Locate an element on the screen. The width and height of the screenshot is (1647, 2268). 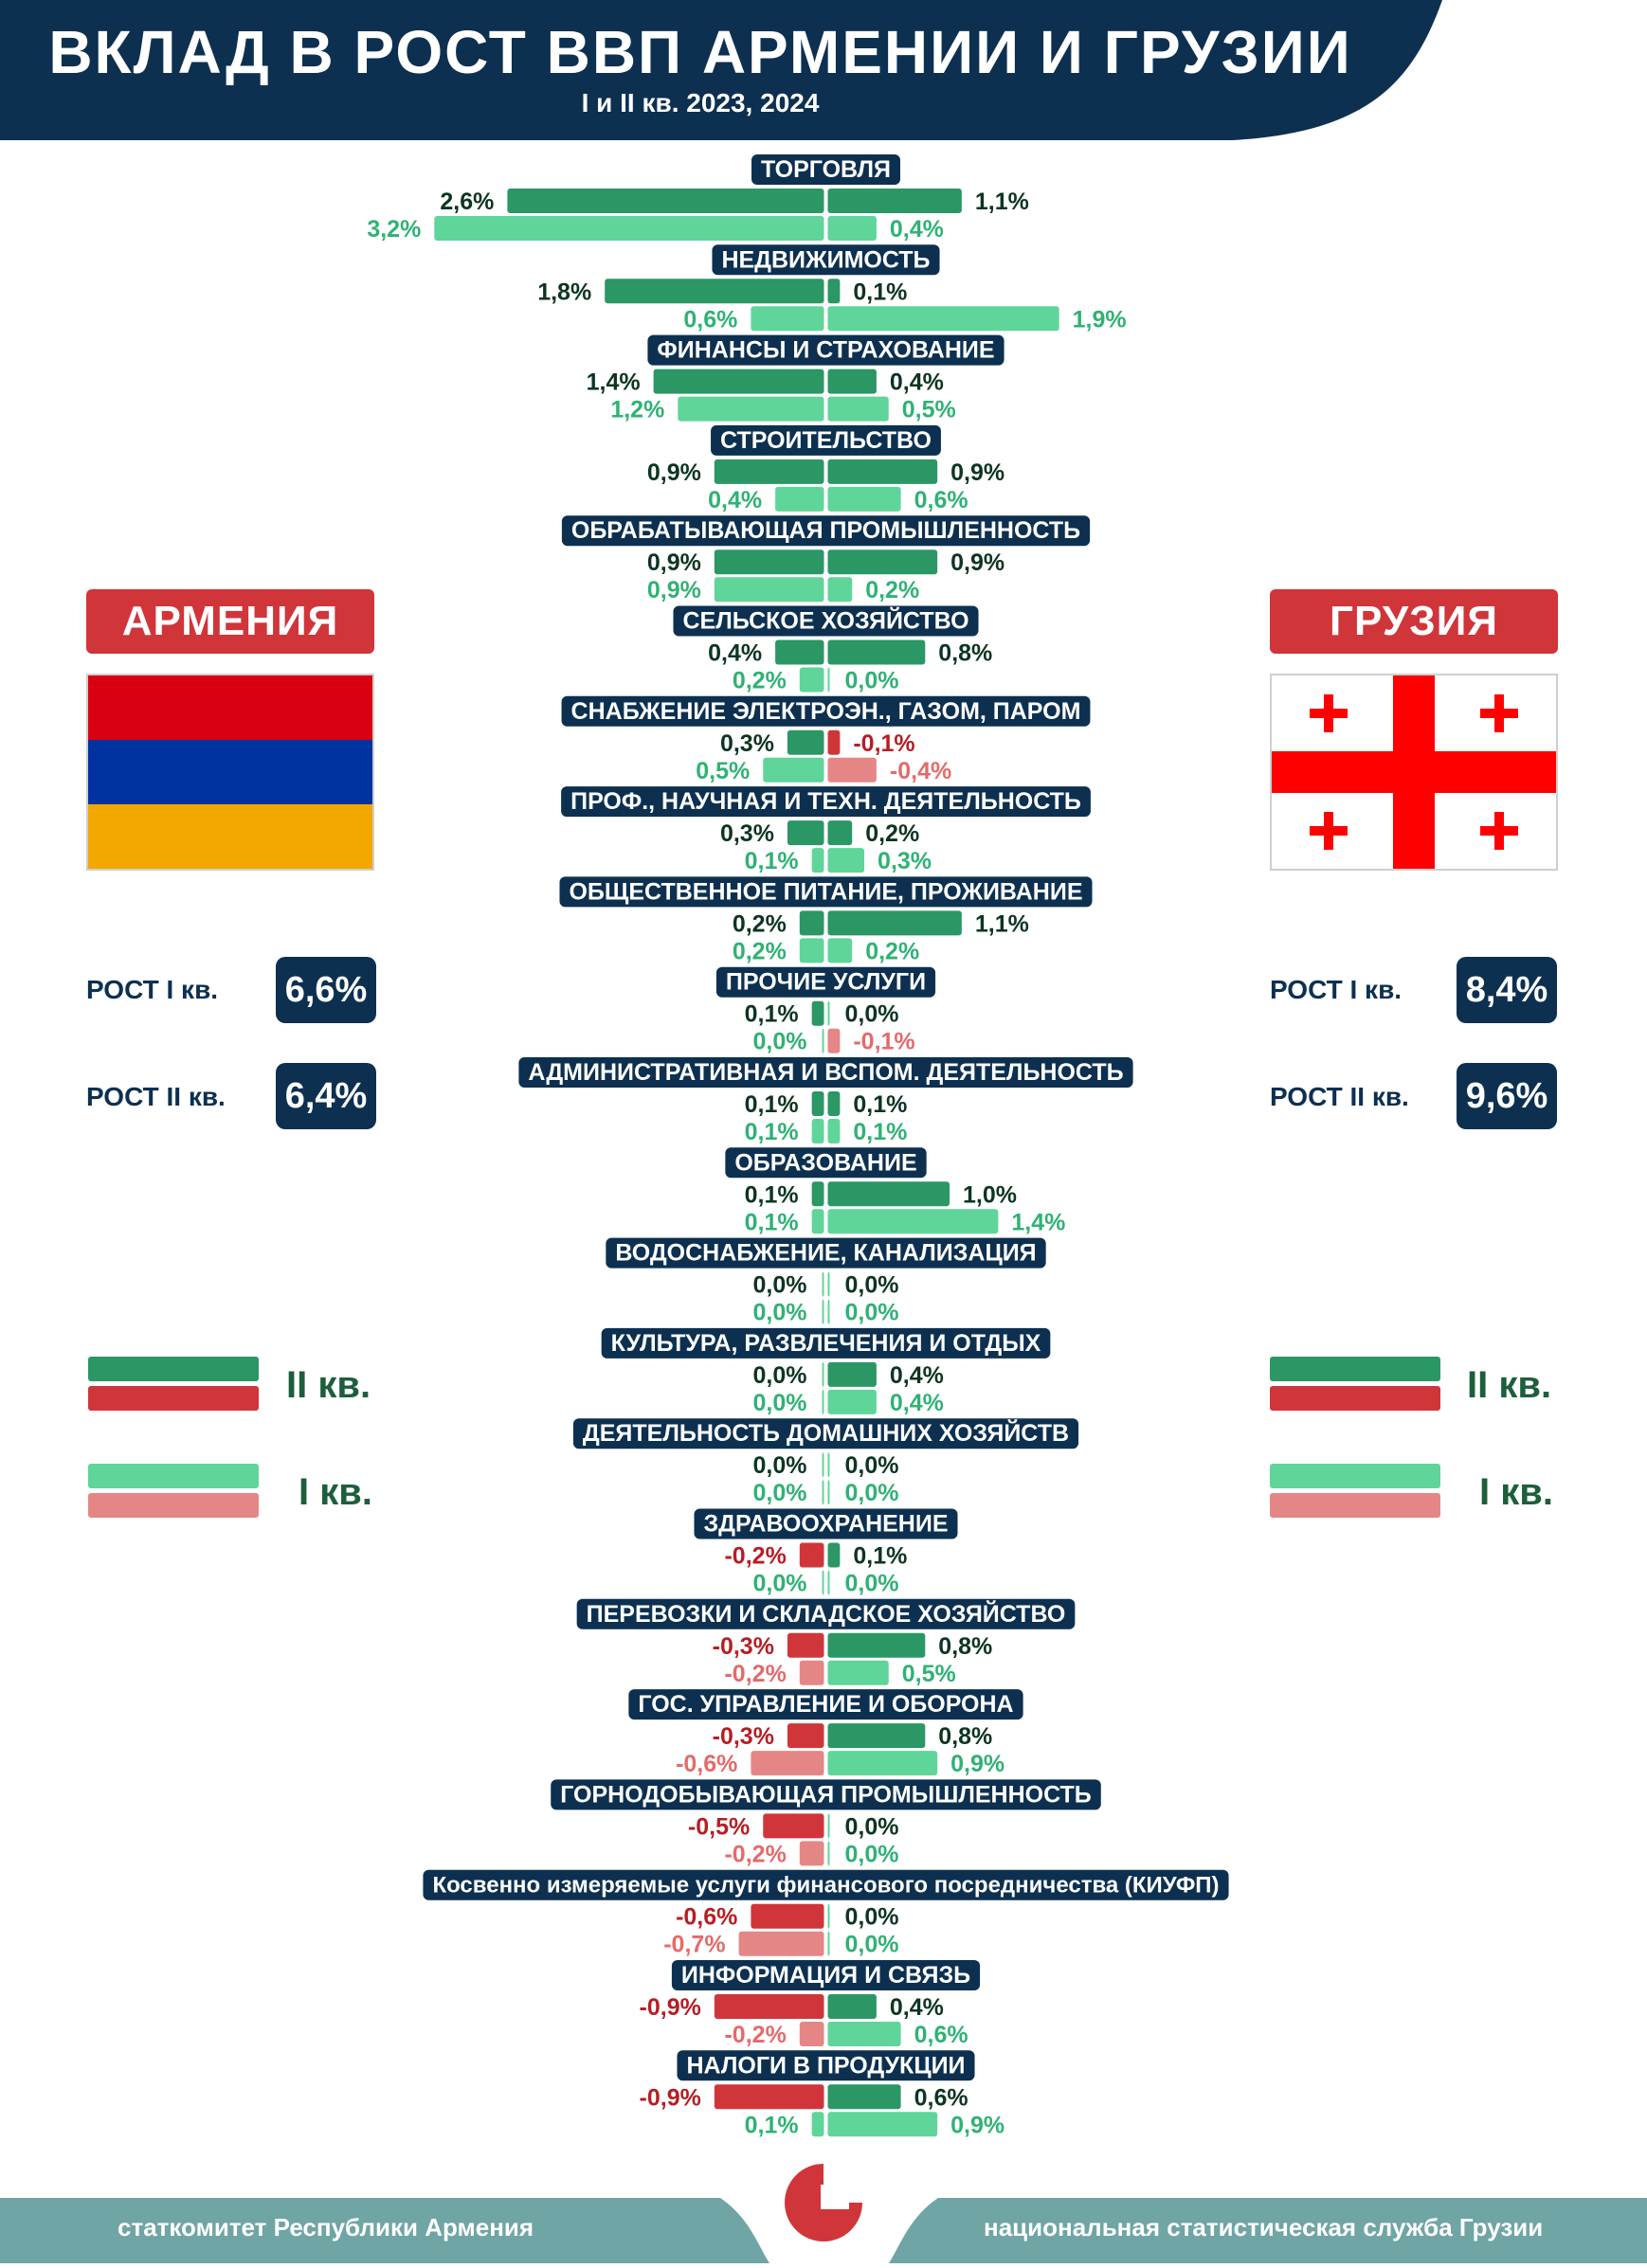
armenia-growth-q1-label: РОСТ I кв. is located at coordinates (153, 989).